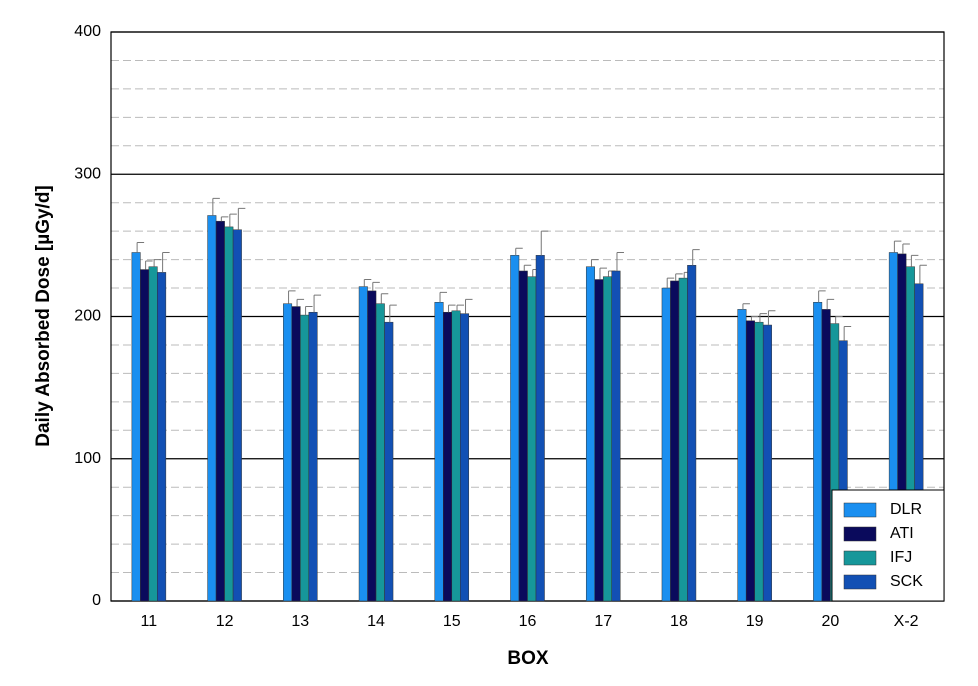 Image resolution: width=978 pixels, height=686 pixels. Describe the element at coordinates (87, 458) in the screenshot. I see `y-tick-label: 100` at that location.